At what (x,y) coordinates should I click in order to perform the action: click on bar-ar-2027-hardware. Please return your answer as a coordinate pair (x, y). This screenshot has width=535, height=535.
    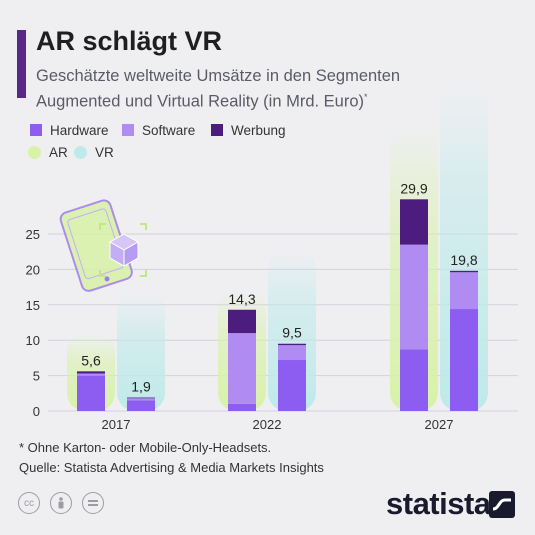
    Looking at the image, I should click on (414, 380).